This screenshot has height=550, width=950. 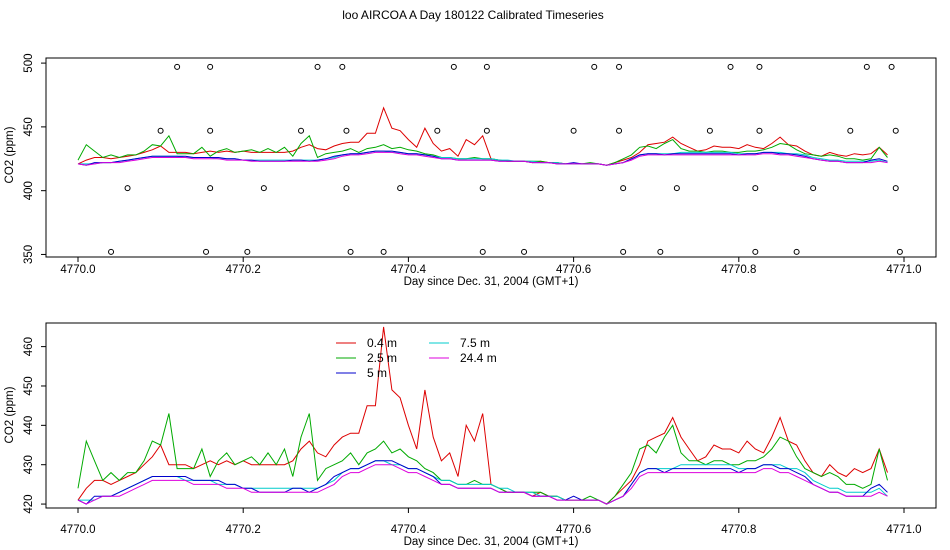 What do you see at coordinates (29, 190) in the screenshot?
I see `y-tick-label: 400` at bounding box center [29, 190].